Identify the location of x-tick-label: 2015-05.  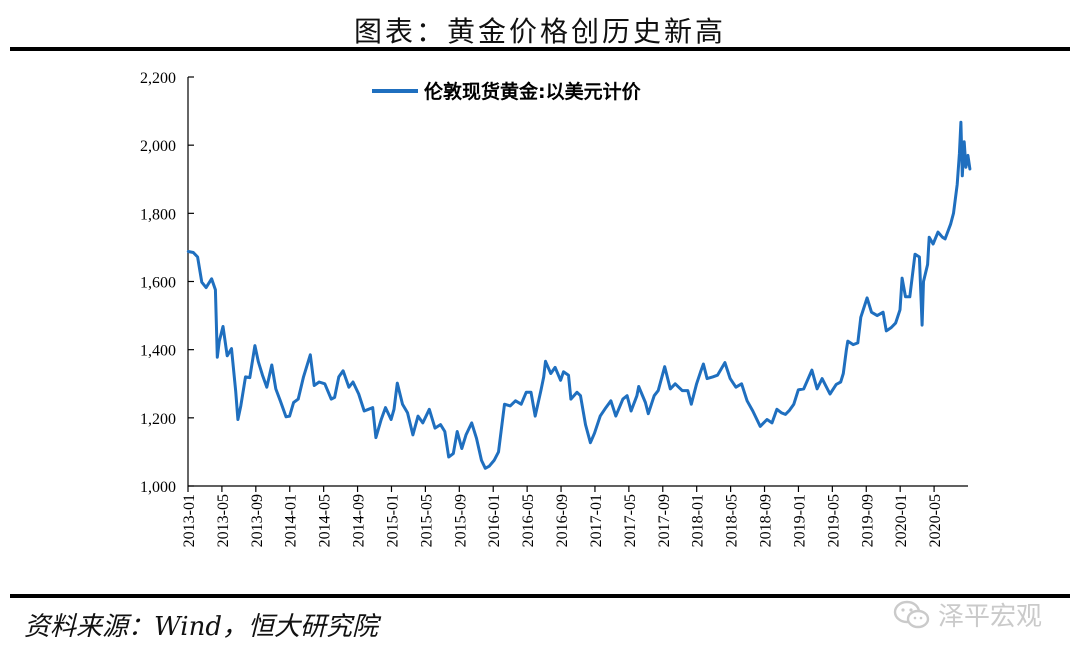
(426, 520).